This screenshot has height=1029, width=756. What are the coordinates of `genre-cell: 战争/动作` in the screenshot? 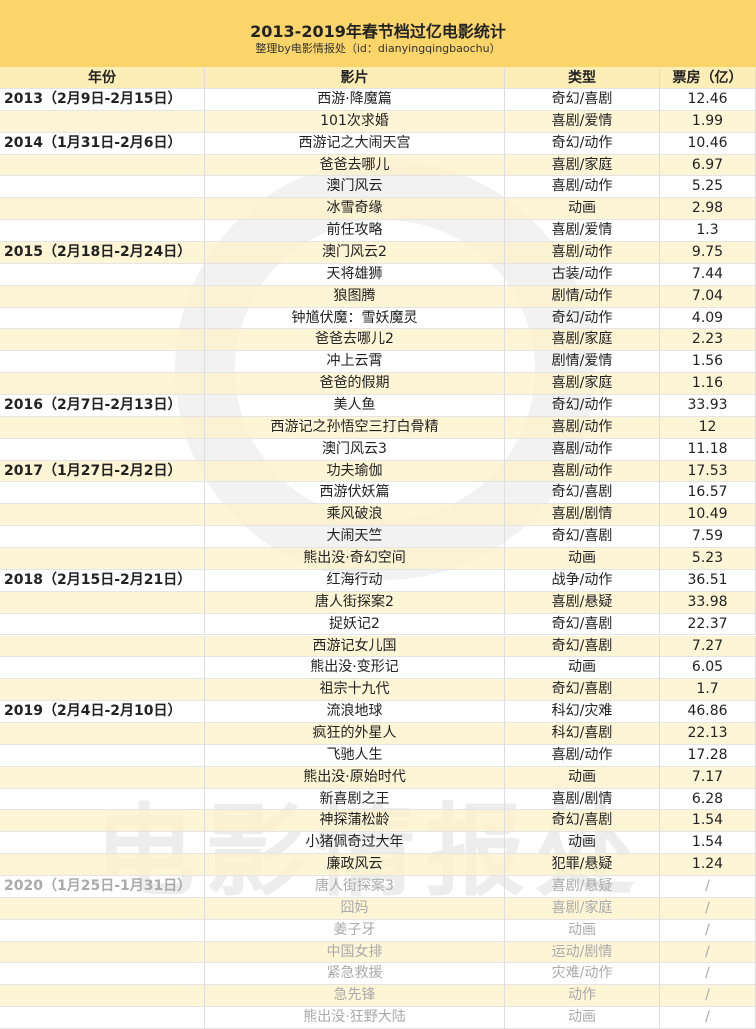 It's located at (582, 580).